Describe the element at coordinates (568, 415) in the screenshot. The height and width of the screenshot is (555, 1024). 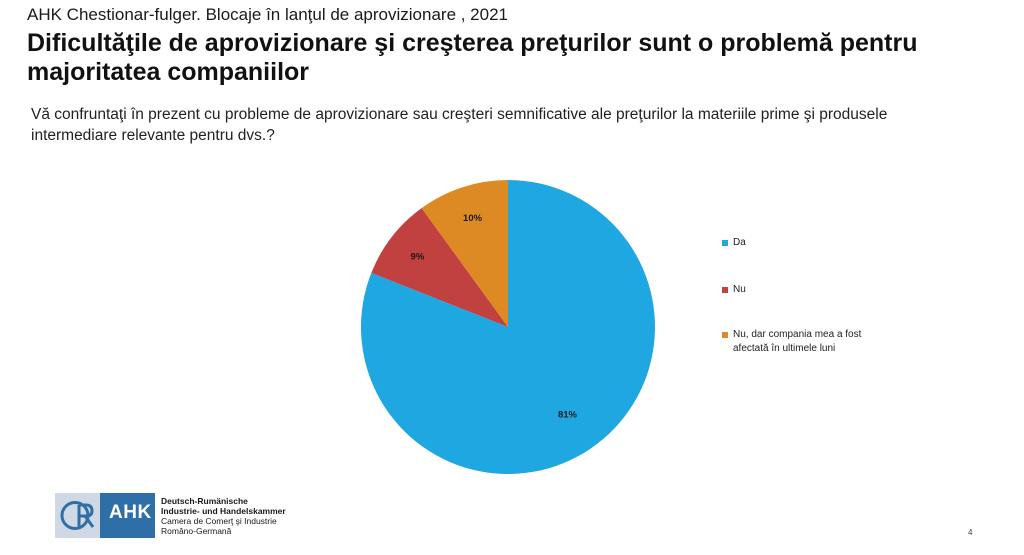
I see `pie-data-label-1: 81%` at that location.